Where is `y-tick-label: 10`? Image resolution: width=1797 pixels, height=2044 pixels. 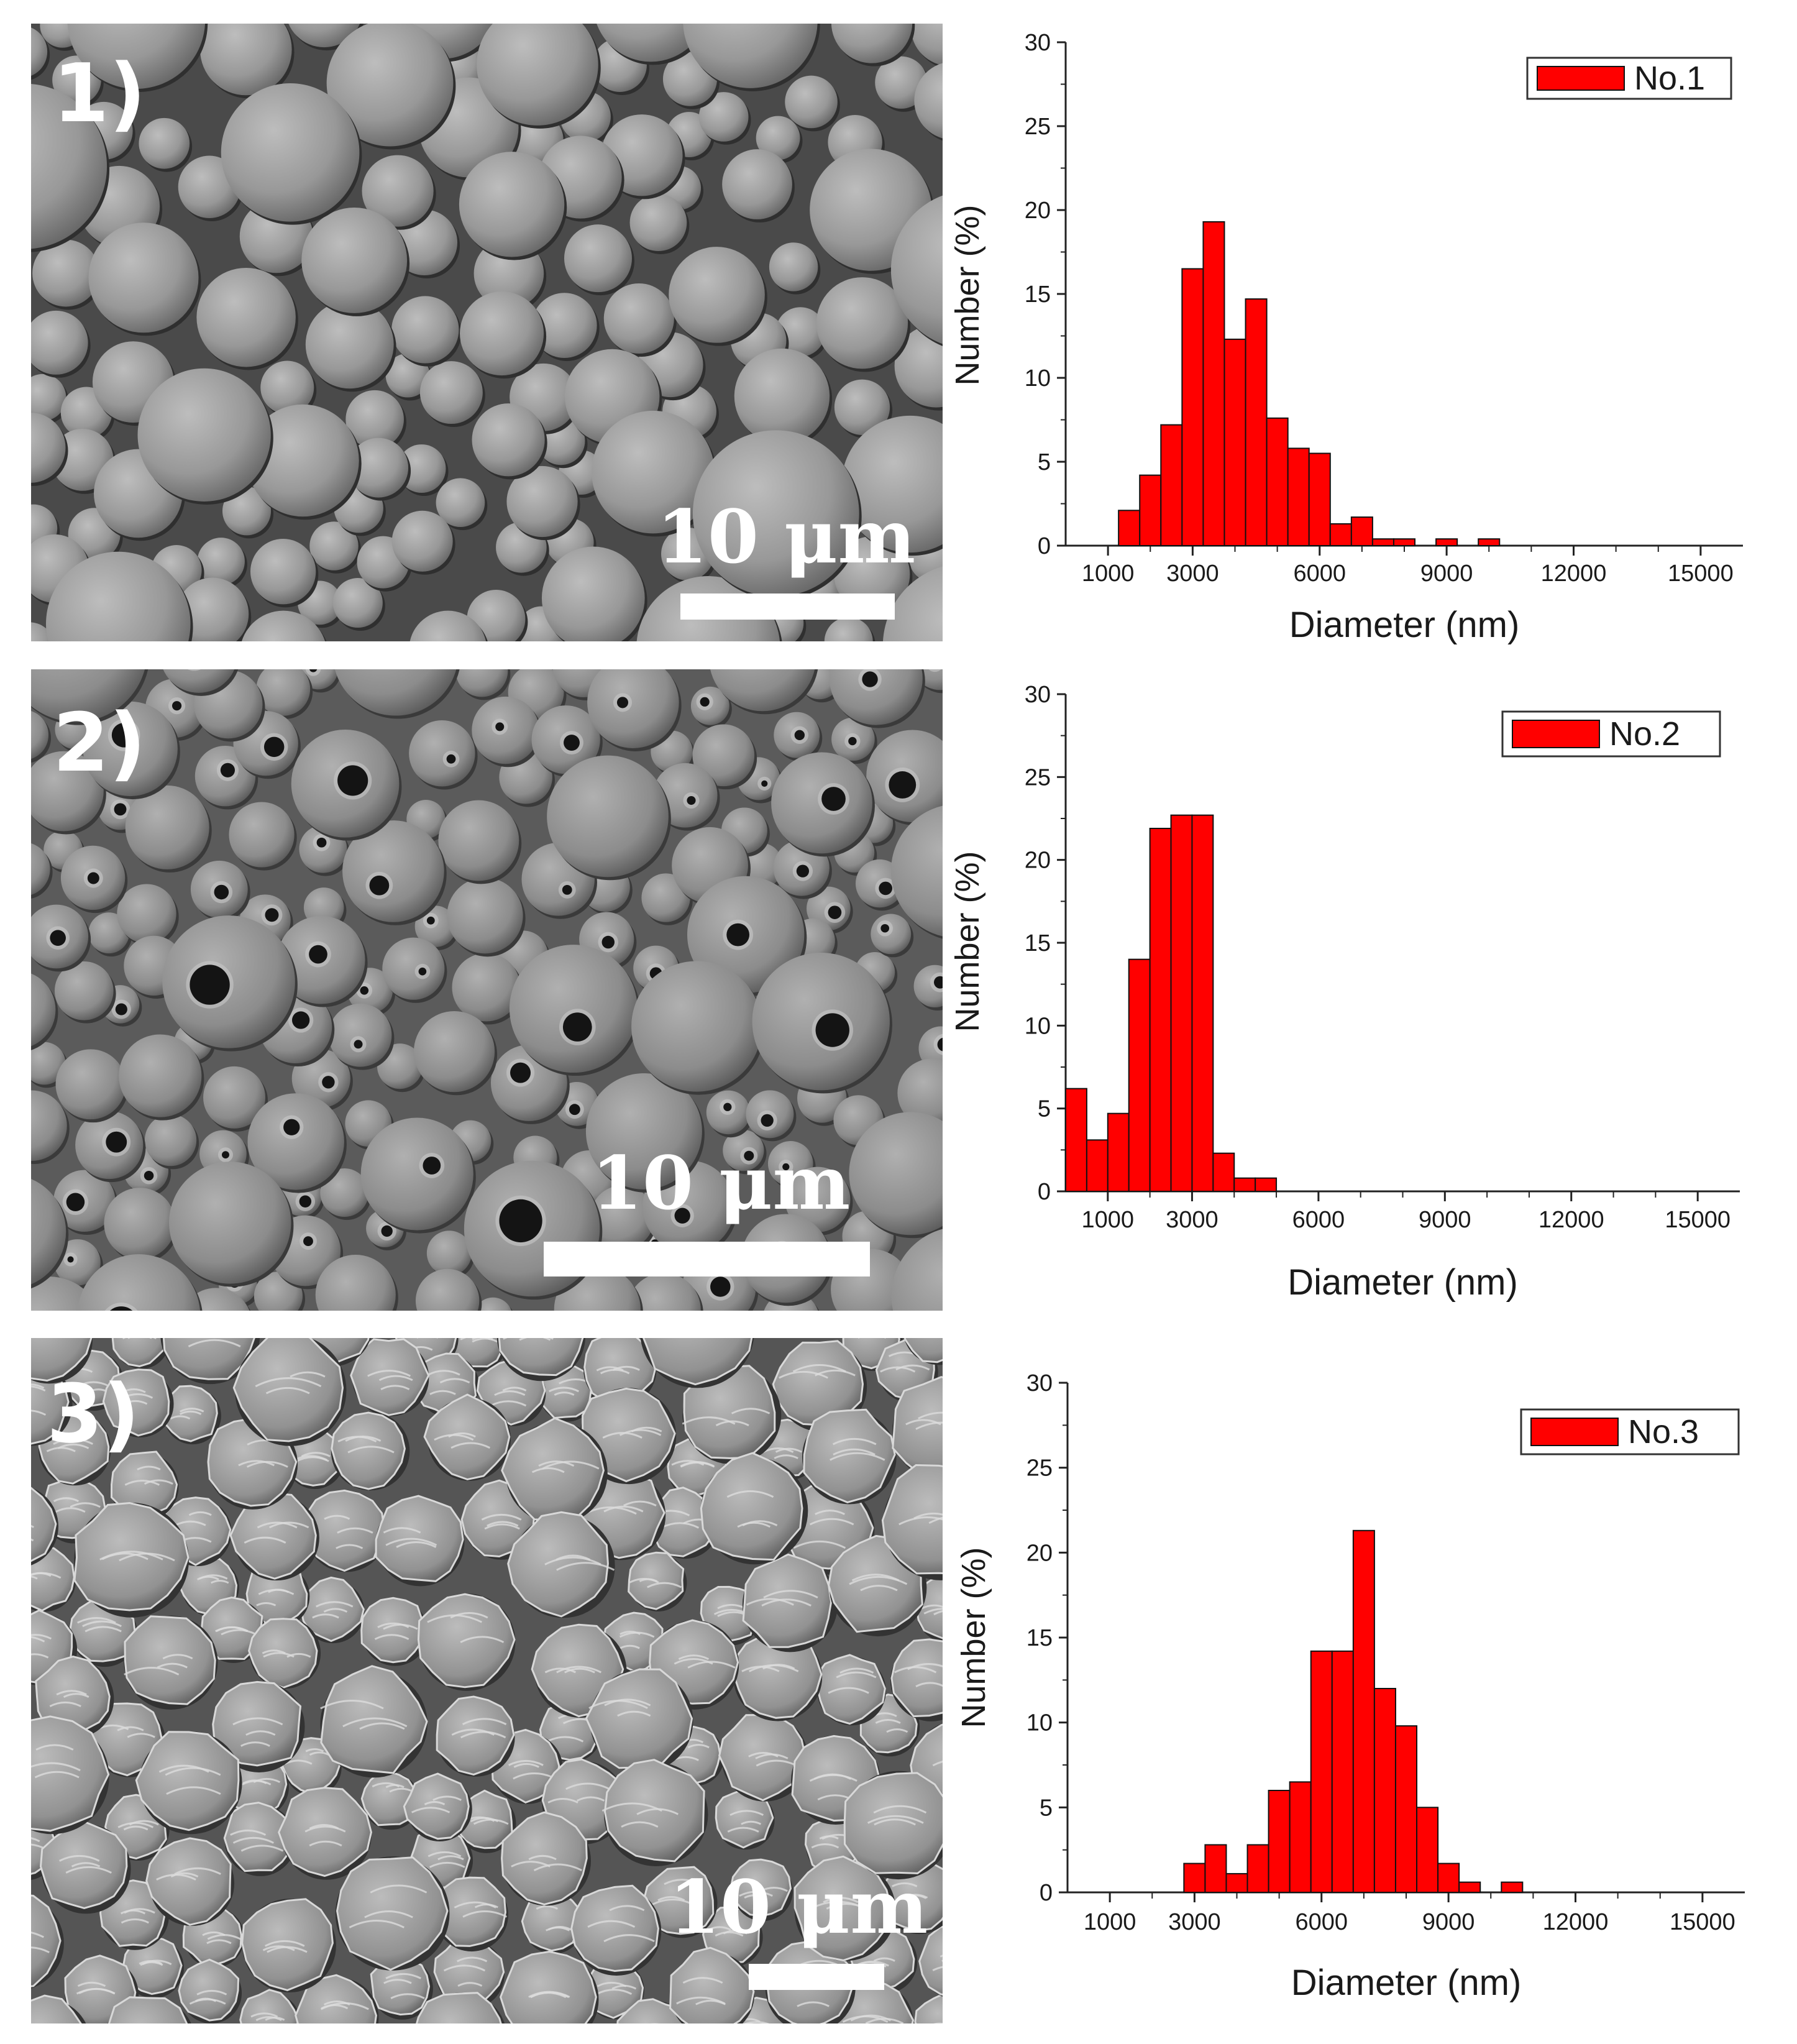 y-tick-label: 10 is located at coordinates (1038, 1026).